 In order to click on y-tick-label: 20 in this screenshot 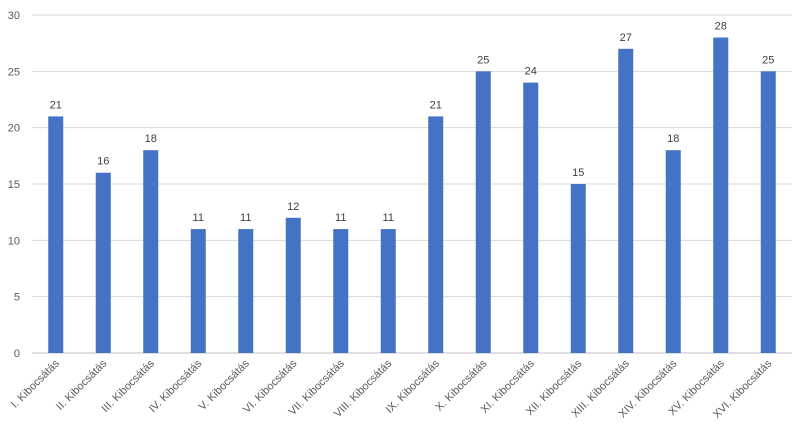, I will do `click(14, 129)`.